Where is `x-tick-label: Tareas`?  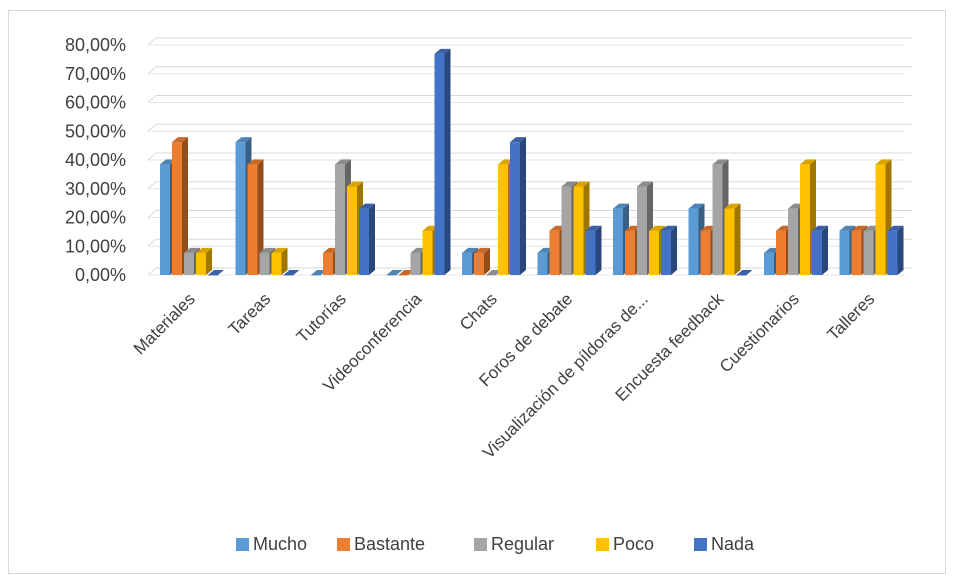 x-tick-label: Tareas is located at coordinates (250, 314).